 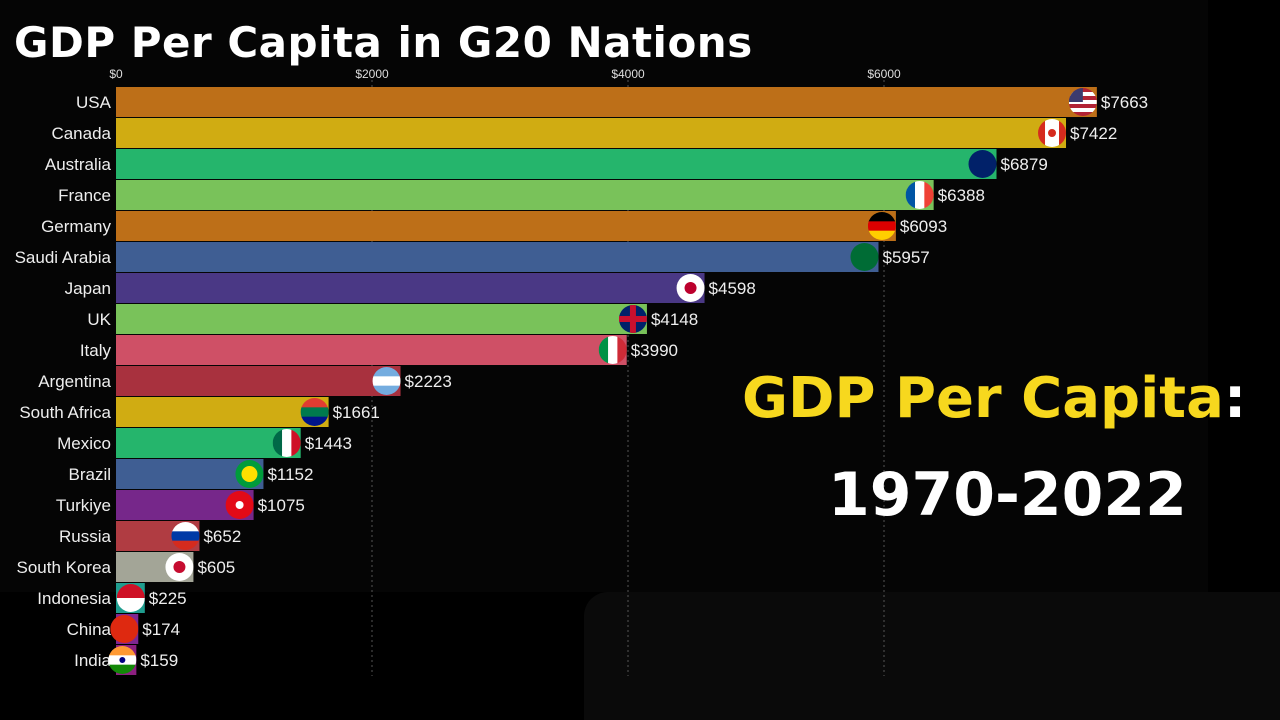 I want to click on flag-argentina-icon, so click(x=386, y=381).